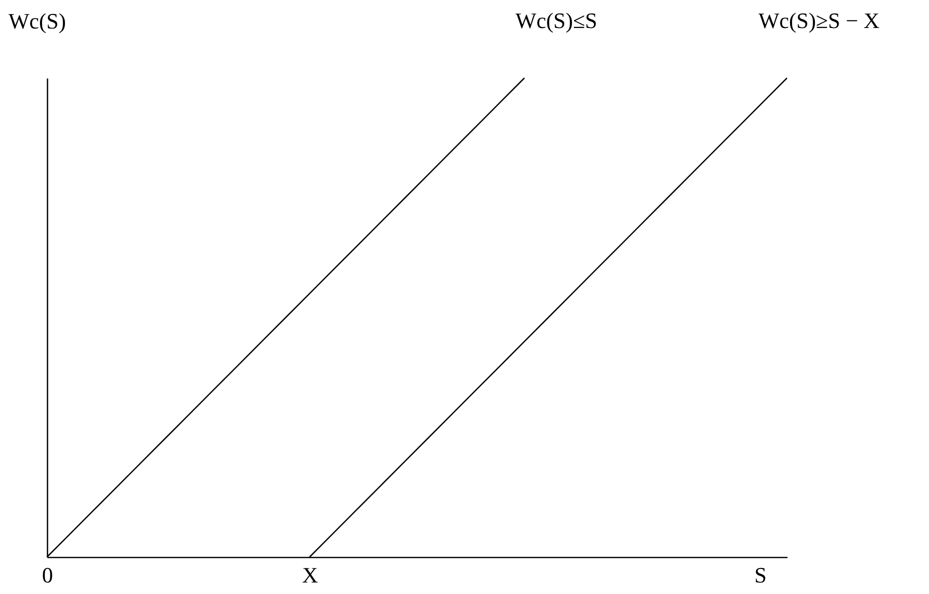 This screenshot has height=594, width=929. I want to click on x-axis-title: S, so click(760, 575).